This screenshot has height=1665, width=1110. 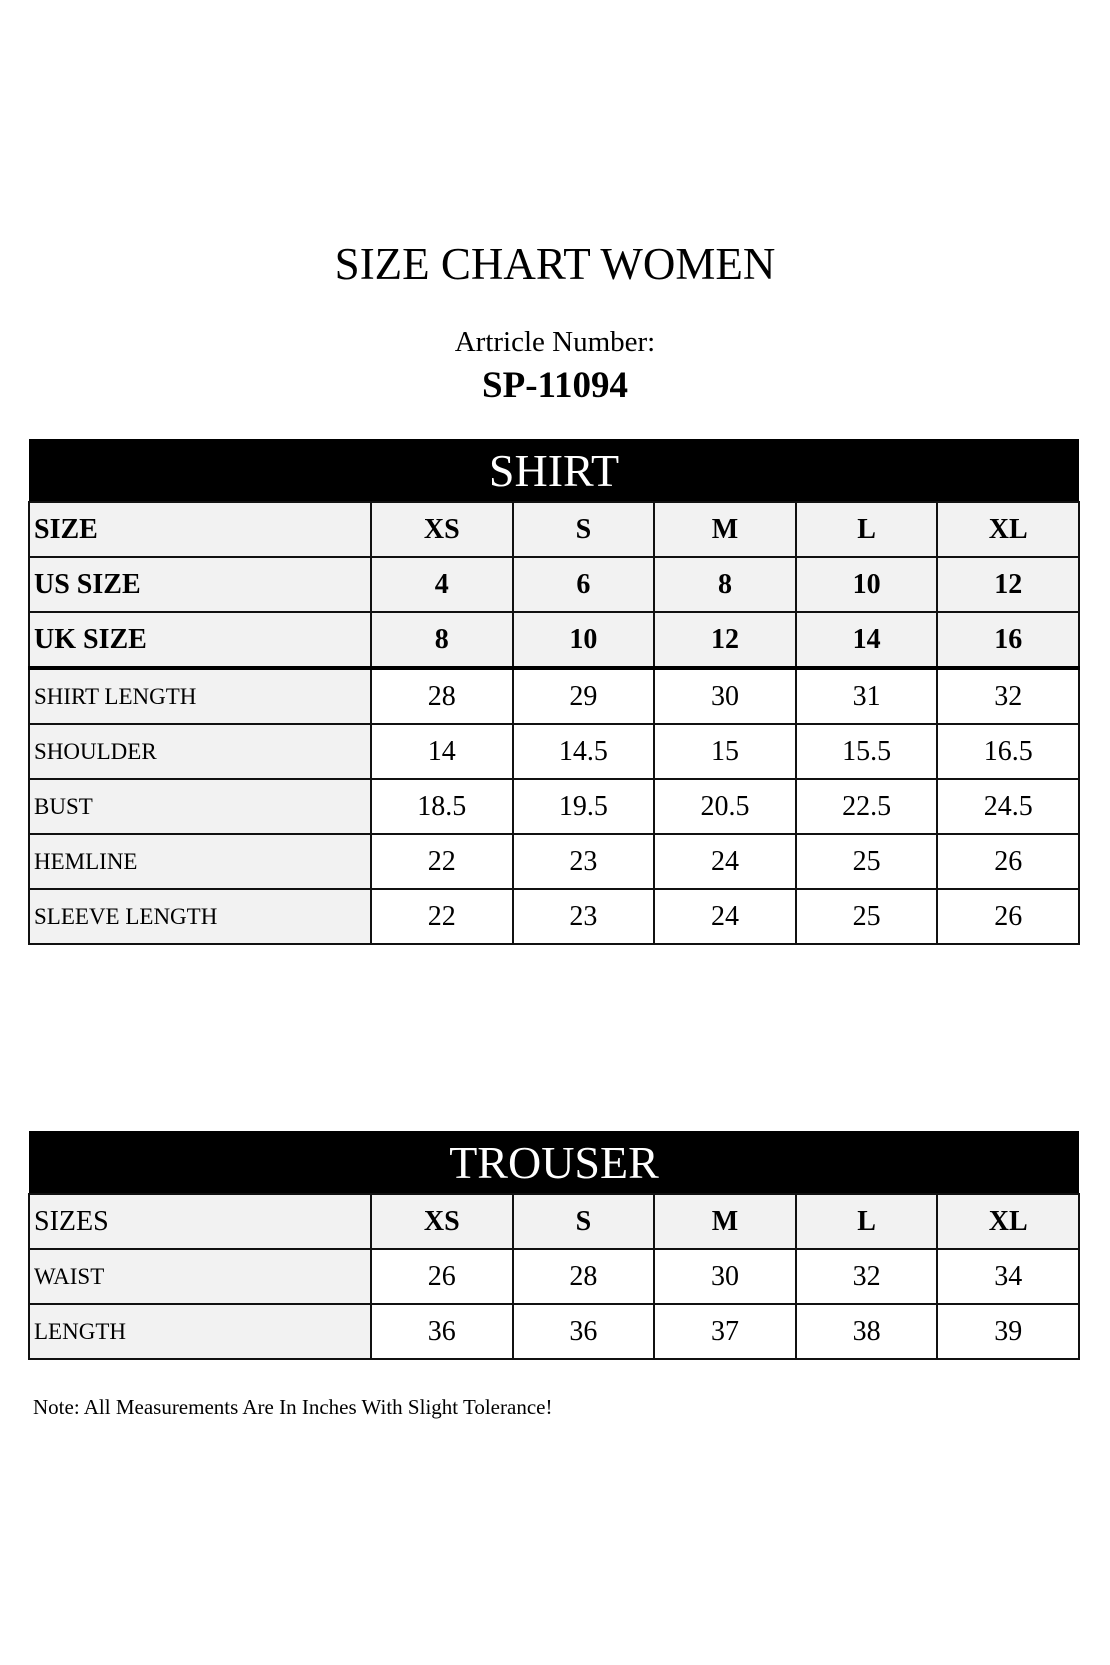 What do you see at coordinates (442, 584) in the screenshot?
I see `table-cell: 4` at bounding box center [442, 584].